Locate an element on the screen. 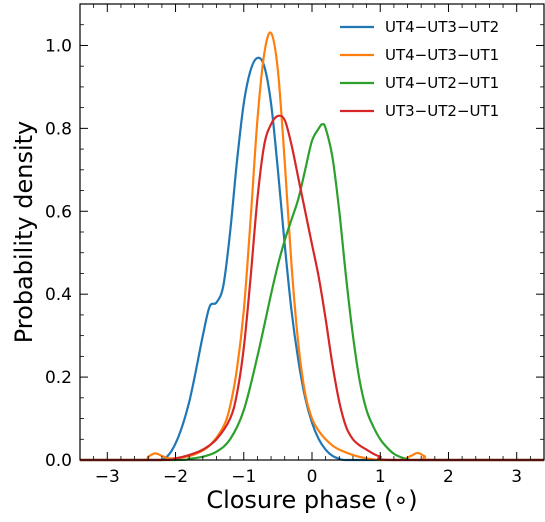 Image resolution: width=545 pixels, height=522 pixels. x-tick-label: 3 is located at coordinates (516, 477).